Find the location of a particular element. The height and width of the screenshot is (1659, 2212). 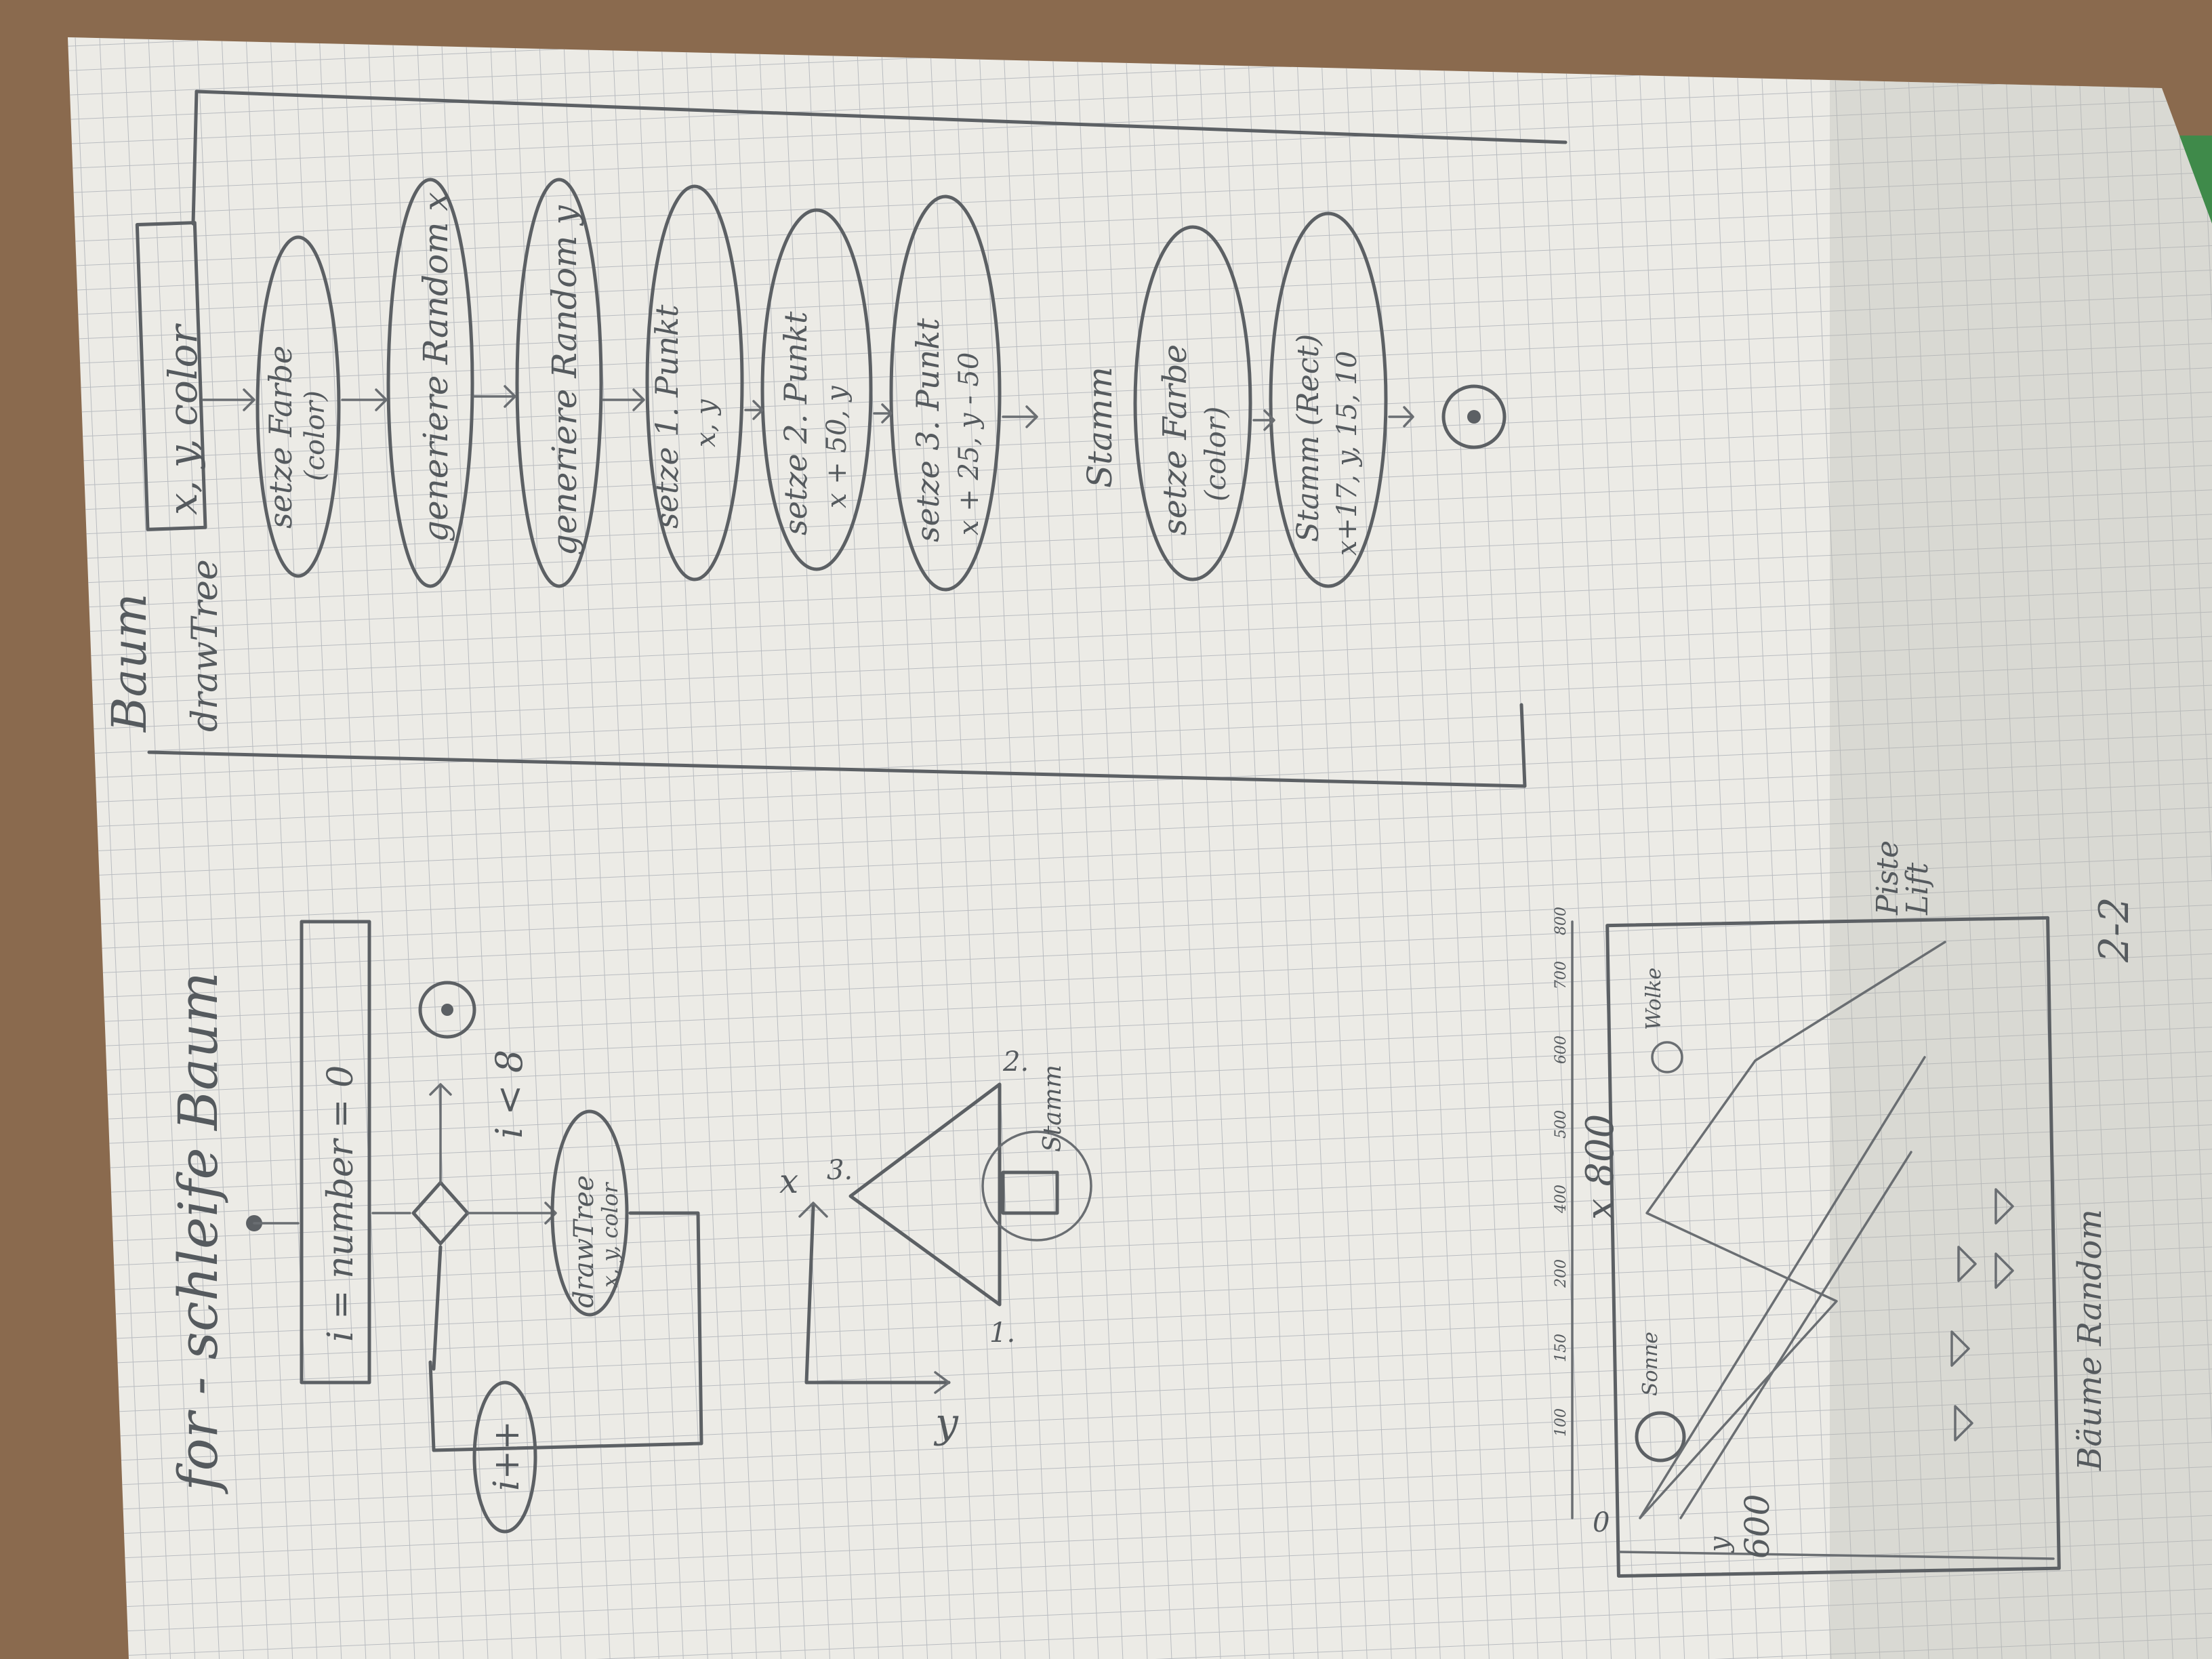

cloud-label: Wolke is located at coordinates (1654, 999).